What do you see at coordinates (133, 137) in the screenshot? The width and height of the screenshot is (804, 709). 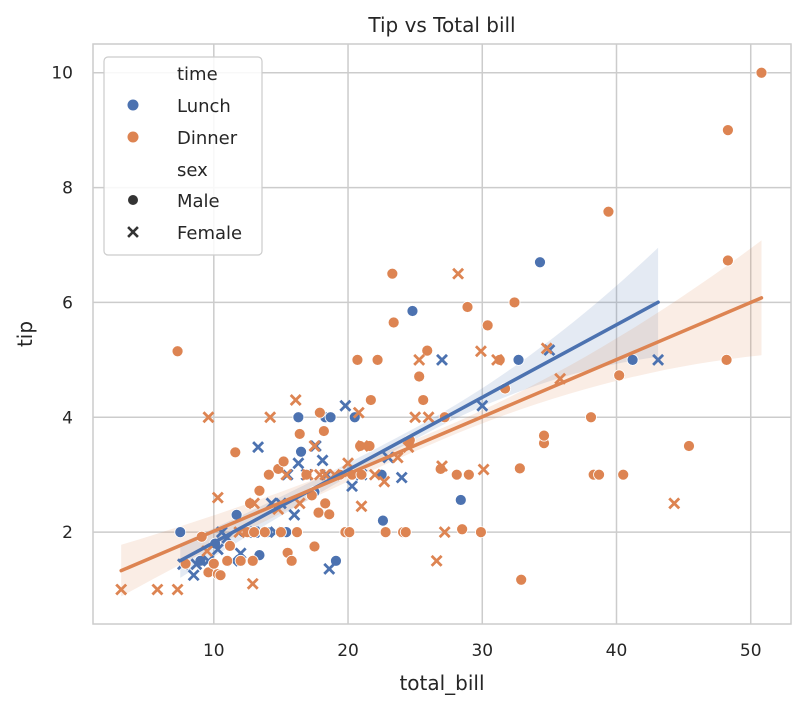 I see `legend-dinner-marker` at bounding box center [133, 137].